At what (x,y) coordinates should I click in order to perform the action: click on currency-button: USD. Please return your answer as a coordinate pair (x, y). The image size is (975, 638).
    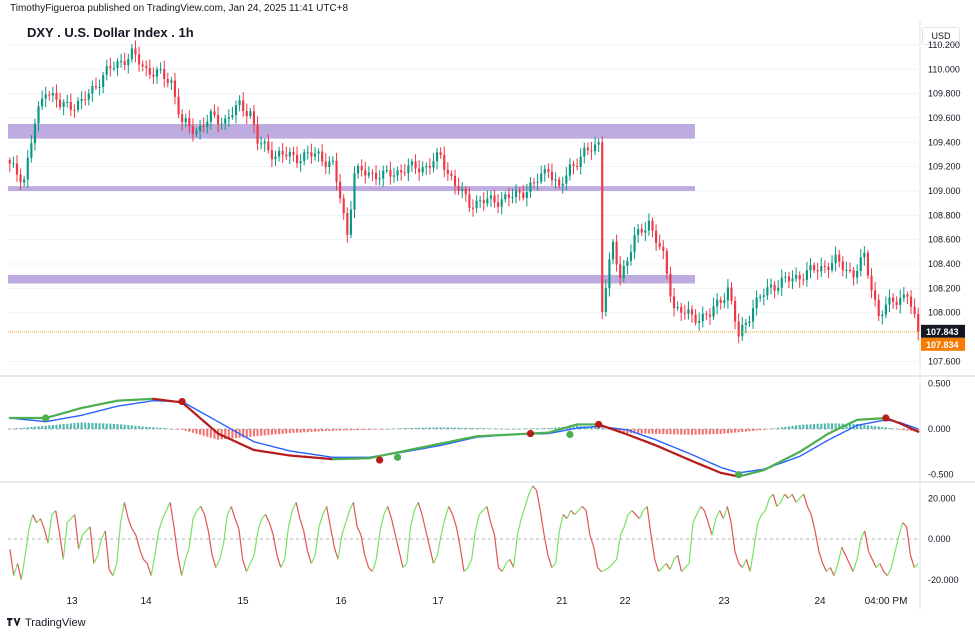
    Looking at the image, I should click on (941, 36).